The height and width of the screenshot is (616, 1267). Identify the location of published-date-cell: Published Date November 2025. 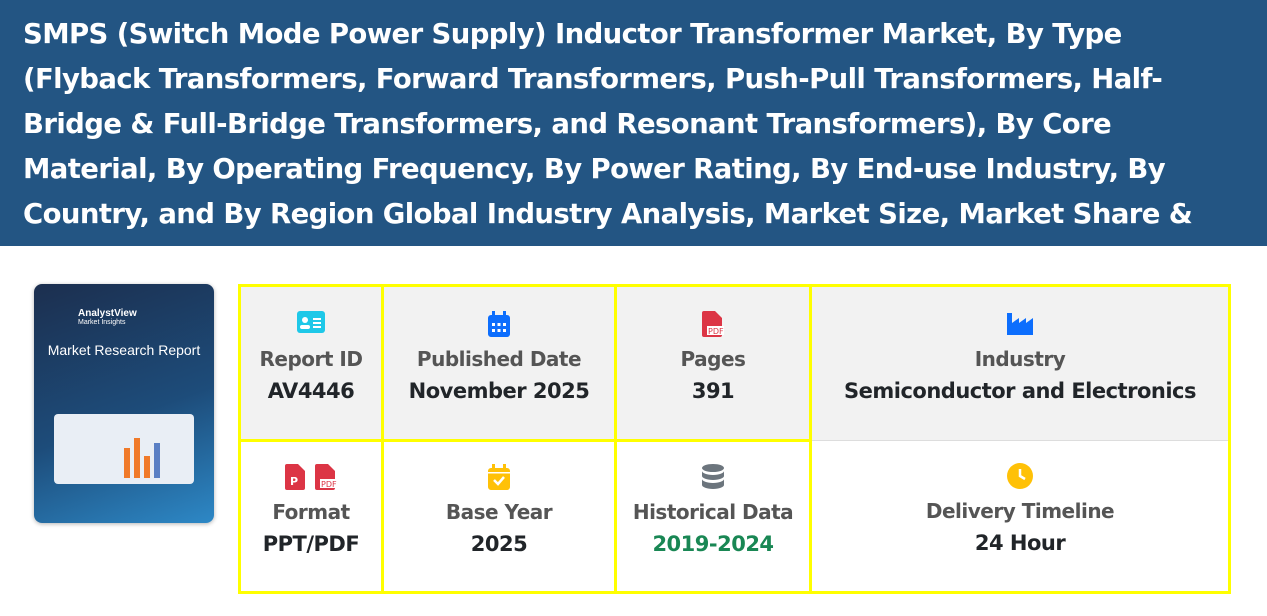
(499, 363).